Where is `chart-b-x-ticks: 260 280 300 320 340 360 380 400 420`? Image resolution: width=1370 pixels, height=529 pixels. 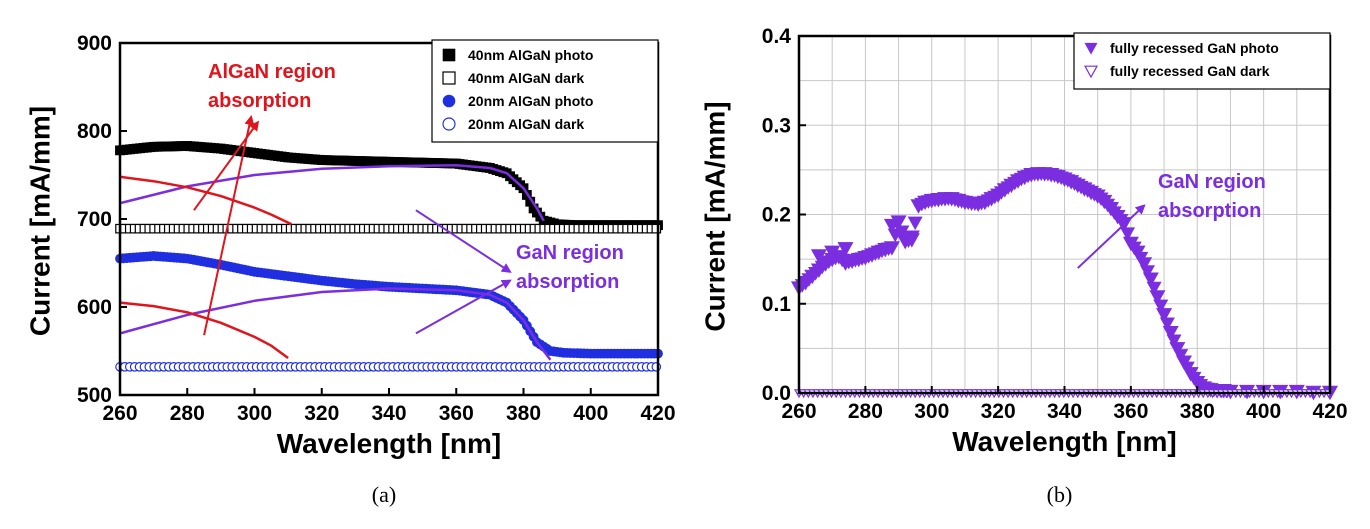 chart-b-x-ticks: 260 280 300 320 340 360 380 400 420 is located at coordinates (1064, 404).